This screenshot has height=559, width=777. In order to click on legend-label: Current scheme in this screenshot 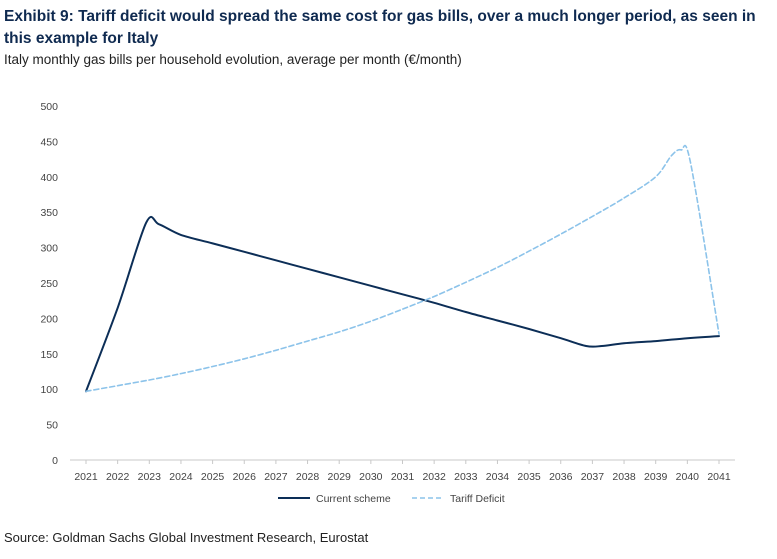, I will do `click(353, 499)`.